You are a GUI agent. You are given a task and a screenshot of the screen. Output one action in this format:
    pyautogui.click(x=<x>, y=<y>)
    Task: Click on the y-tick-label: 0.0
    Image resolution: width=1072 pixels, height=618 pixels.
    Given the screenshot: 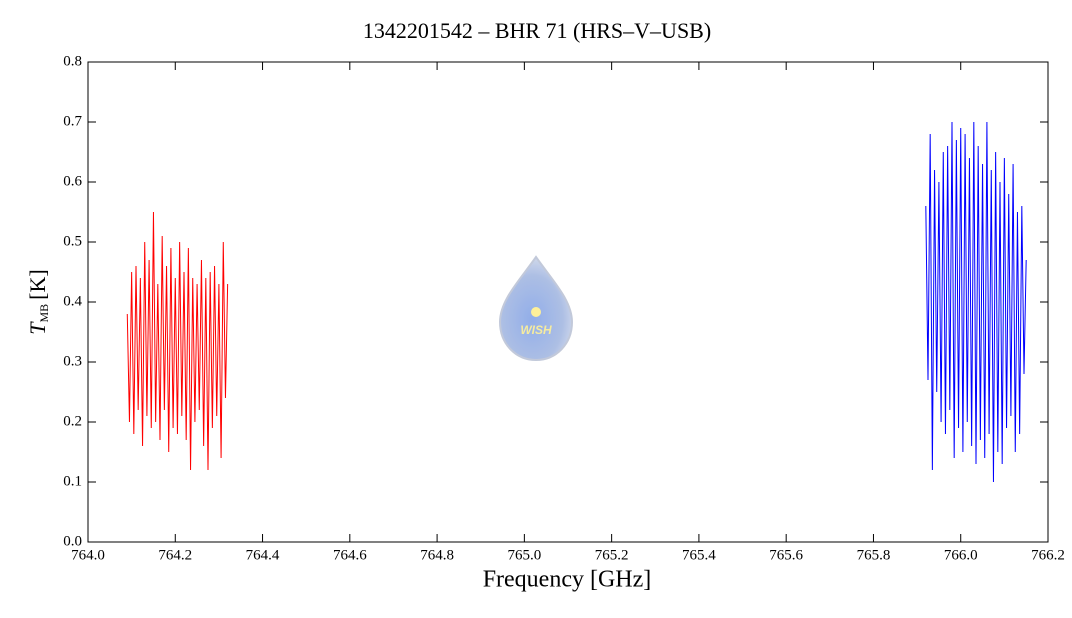 What is the action you would take?
    pyautogui.click(x=72, y=541)
    